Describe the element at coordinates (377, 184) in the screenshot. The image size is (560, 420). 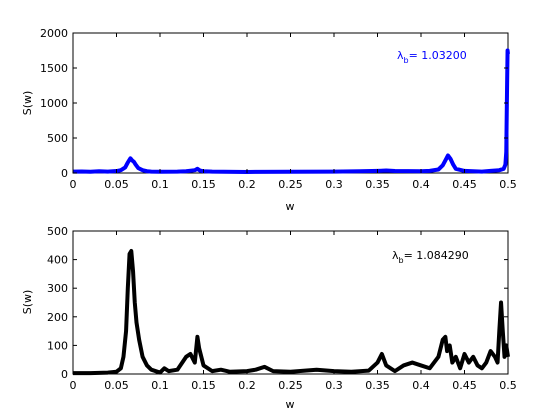
I see `top-x-tick-label: 0.35` at that location.